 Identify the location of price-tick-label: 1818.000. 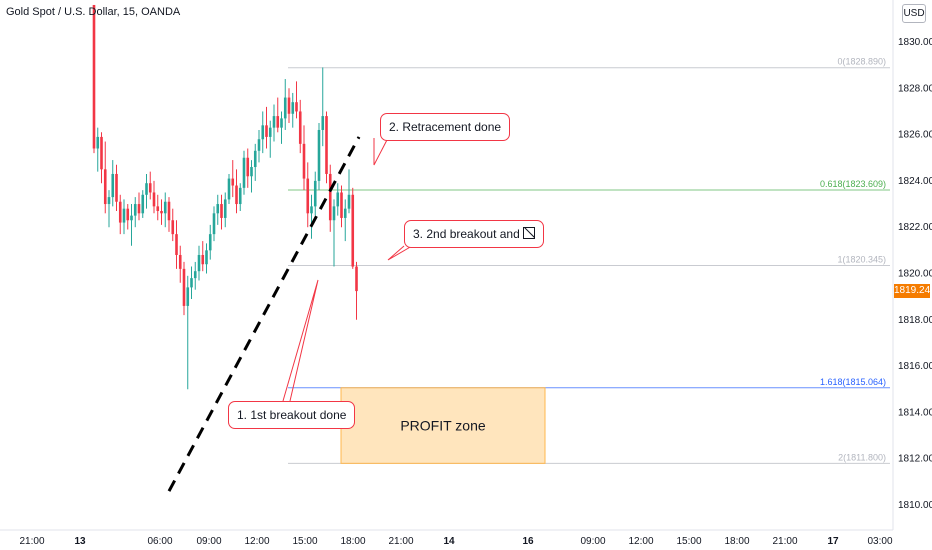
(915, 320).